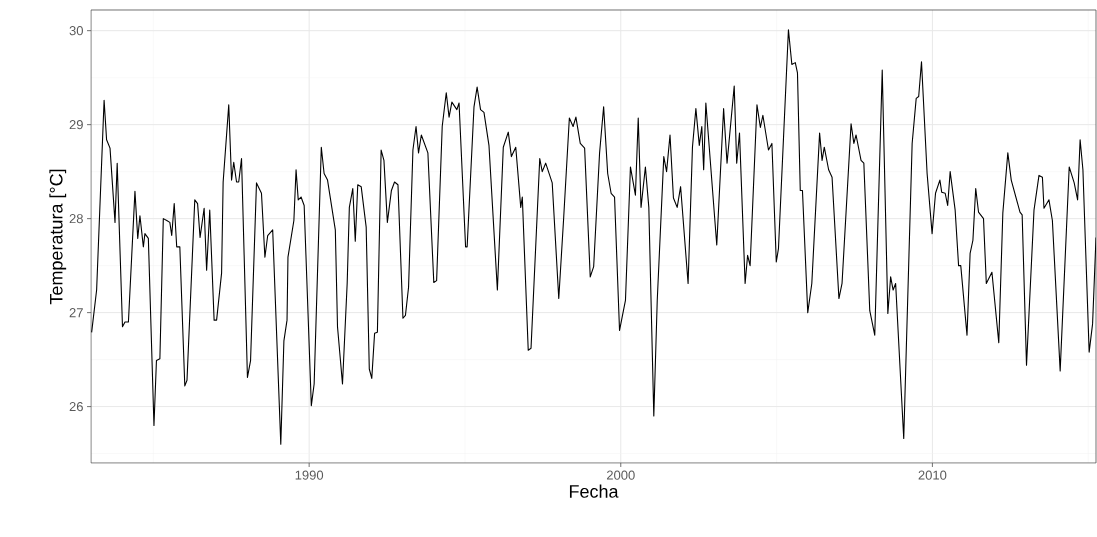 The width and height of the screenshot is (1097, 537). Describe the element at coordinates (76, 219) in the screenshot. I see `y-tick-label: 28` at that location.